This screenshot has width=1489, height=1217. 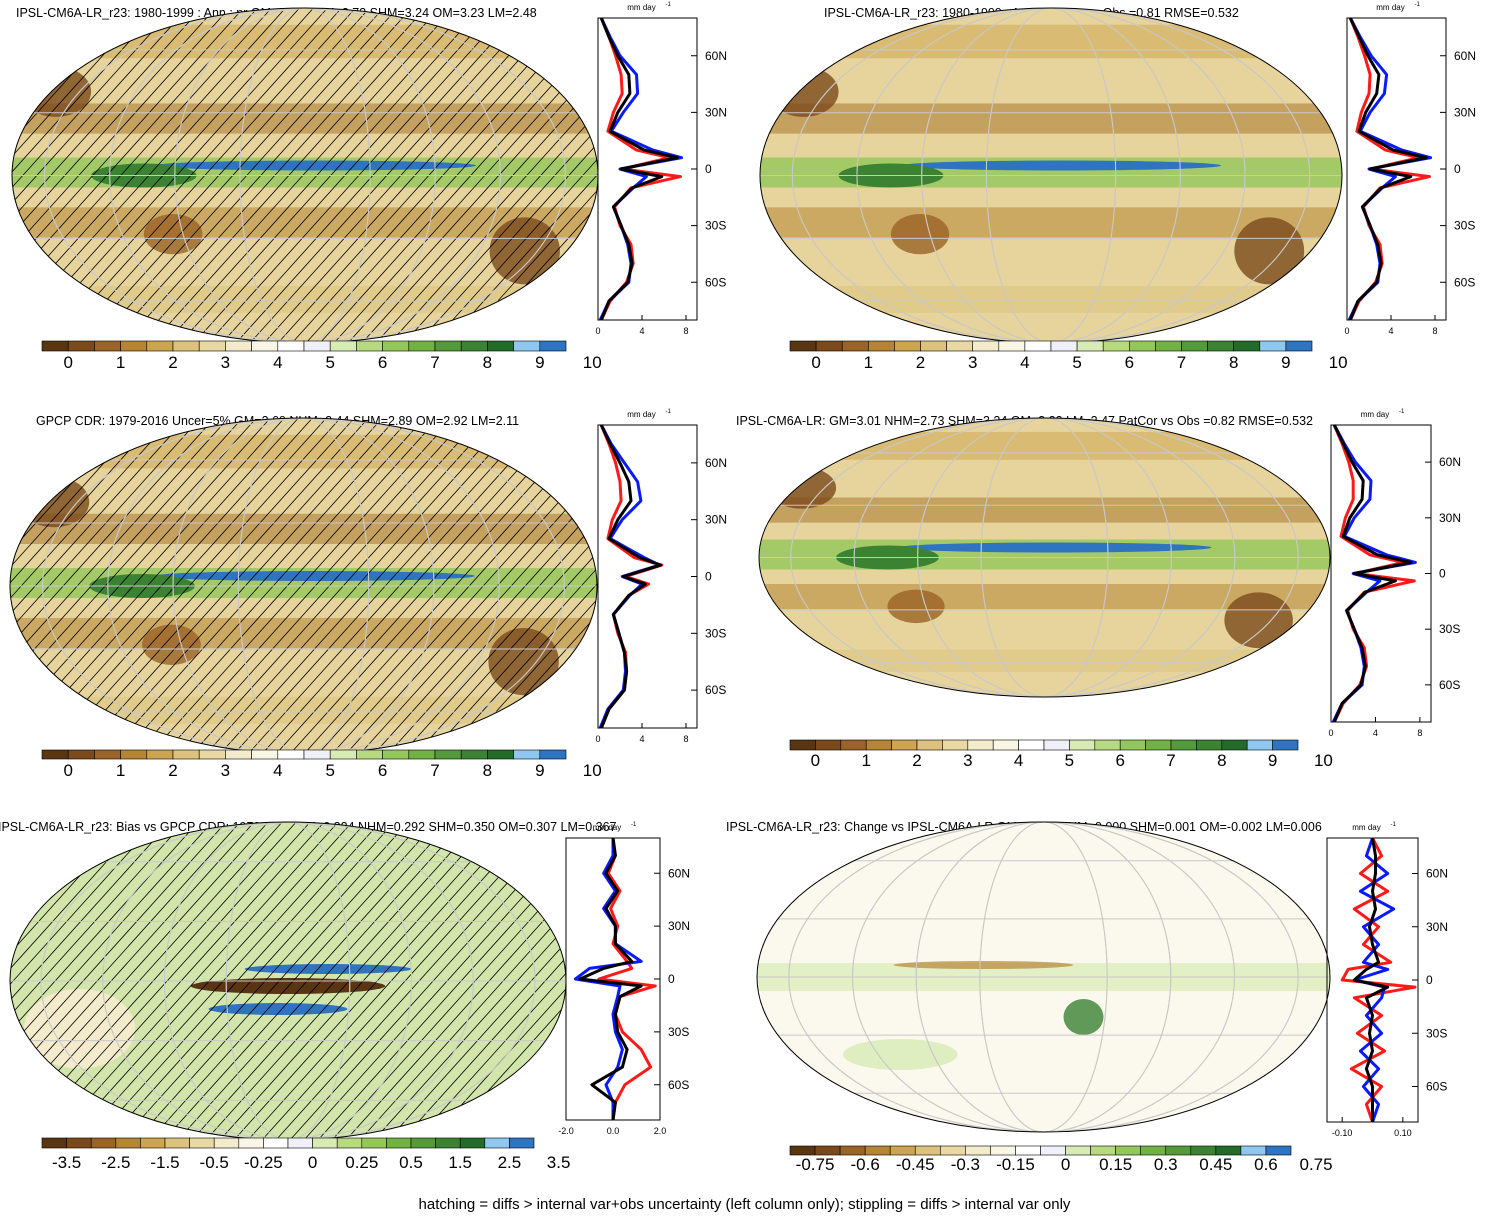 I want to click on colorbar-tick-label: -0.25, so click(x=263, y=1162).